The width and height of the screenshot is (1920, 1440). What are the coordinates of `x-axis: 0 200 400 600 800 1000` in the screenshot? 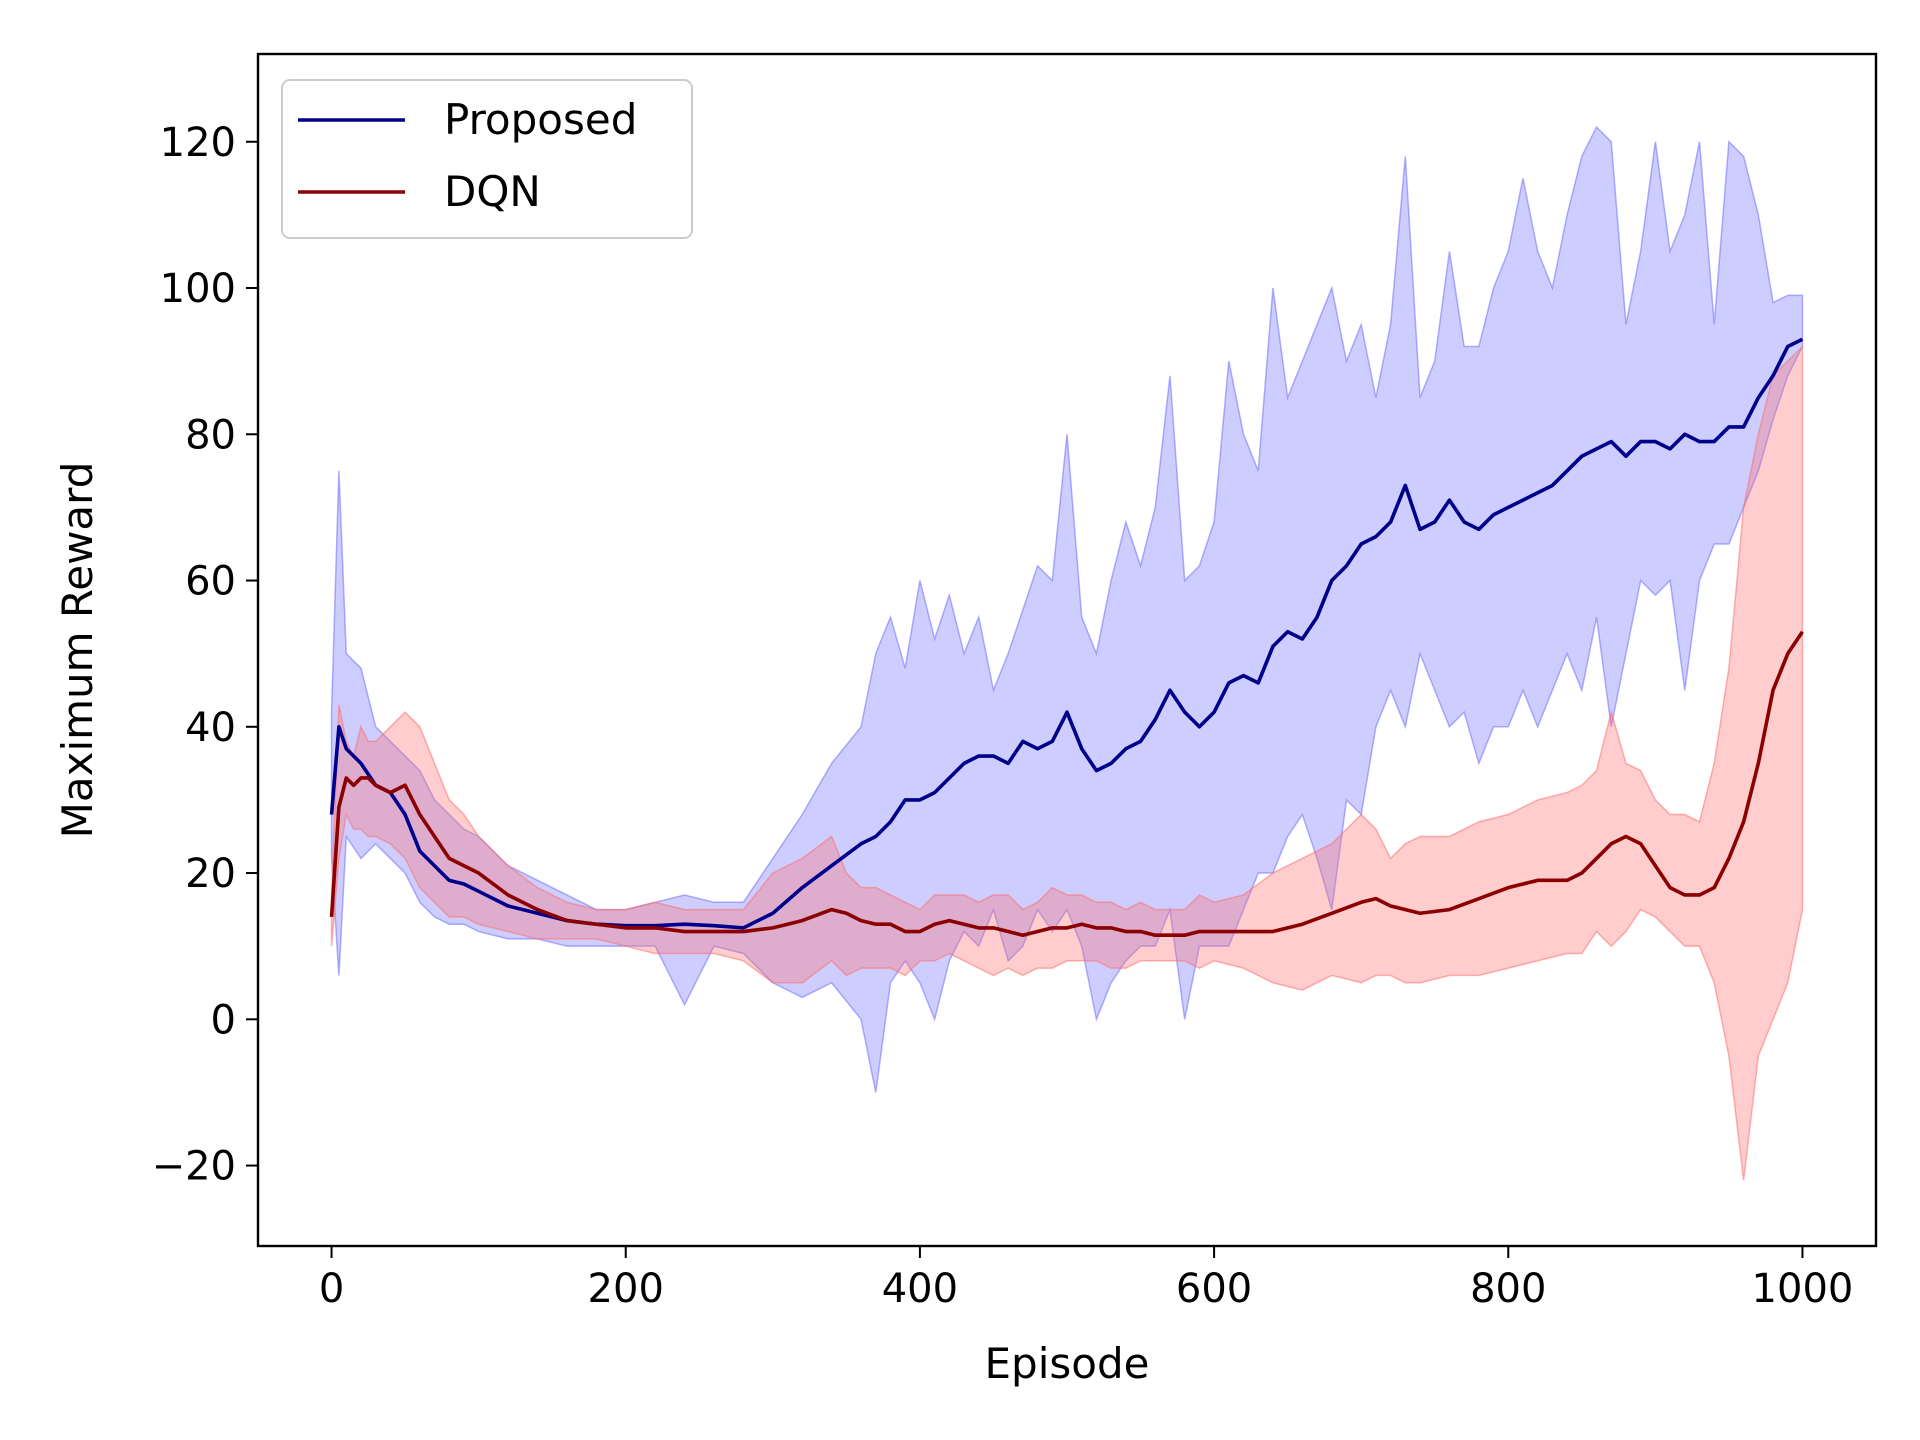 It's located at (1086, 1279).